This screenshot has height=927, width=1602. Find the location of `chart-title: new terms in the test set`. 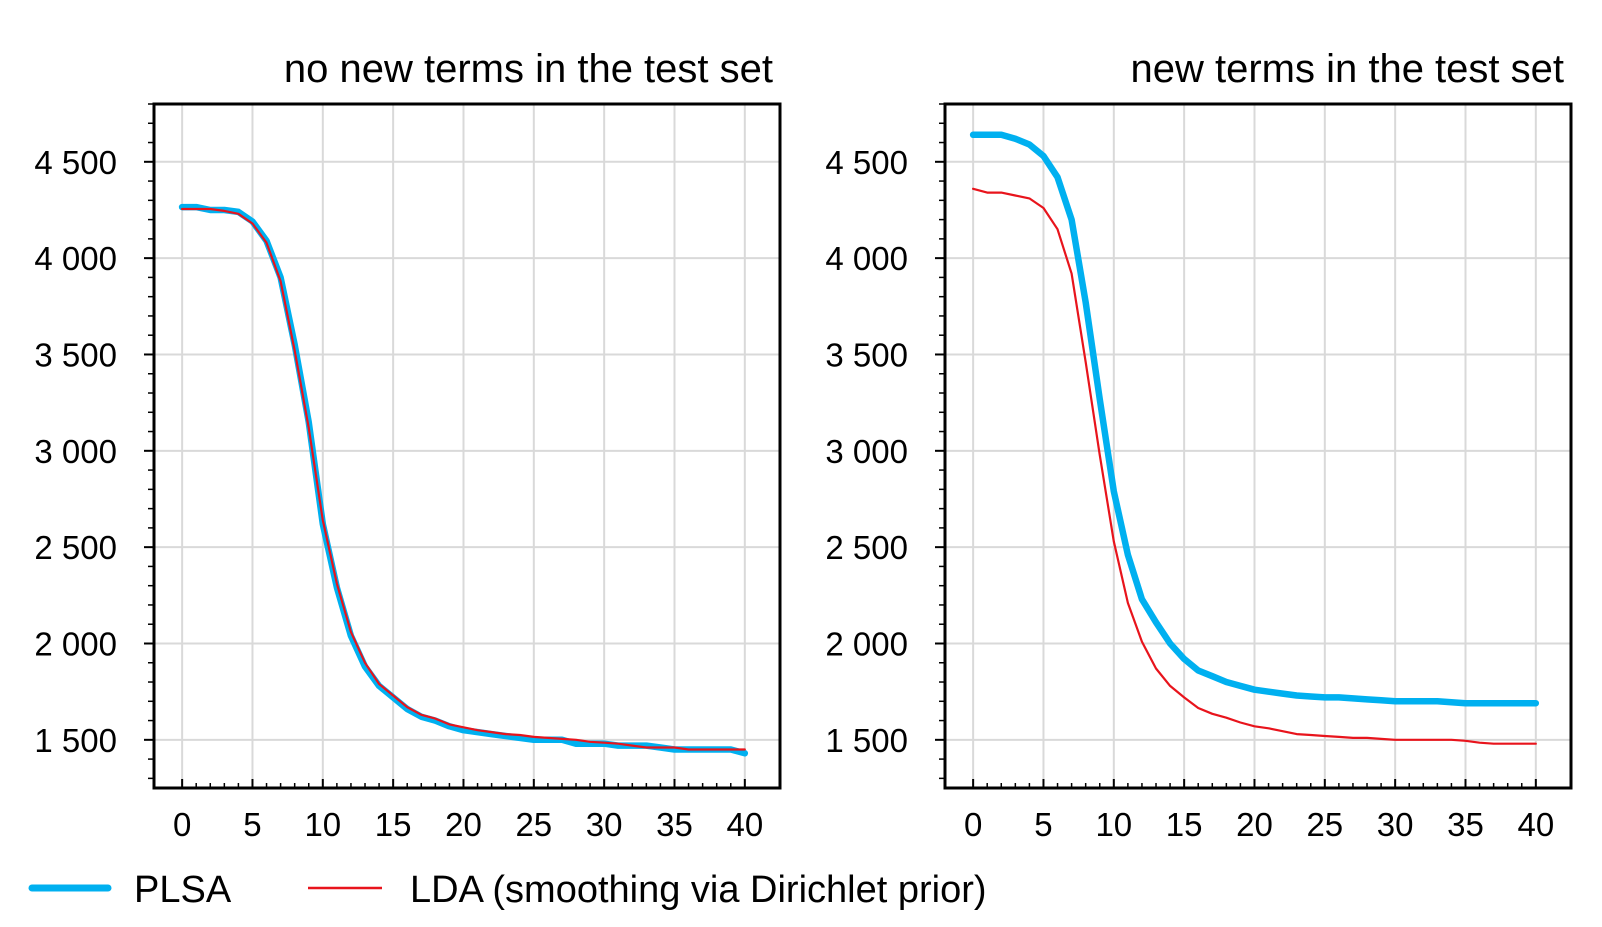

chart-title: new terms in the test set is located at coordinates (1347, 69).